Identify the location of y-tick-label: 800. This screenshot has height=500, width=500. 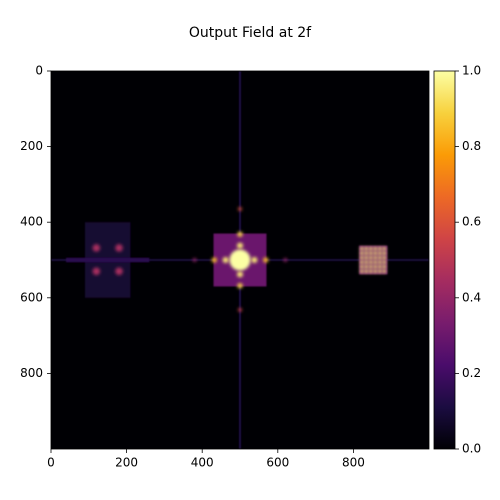
(31, 373).